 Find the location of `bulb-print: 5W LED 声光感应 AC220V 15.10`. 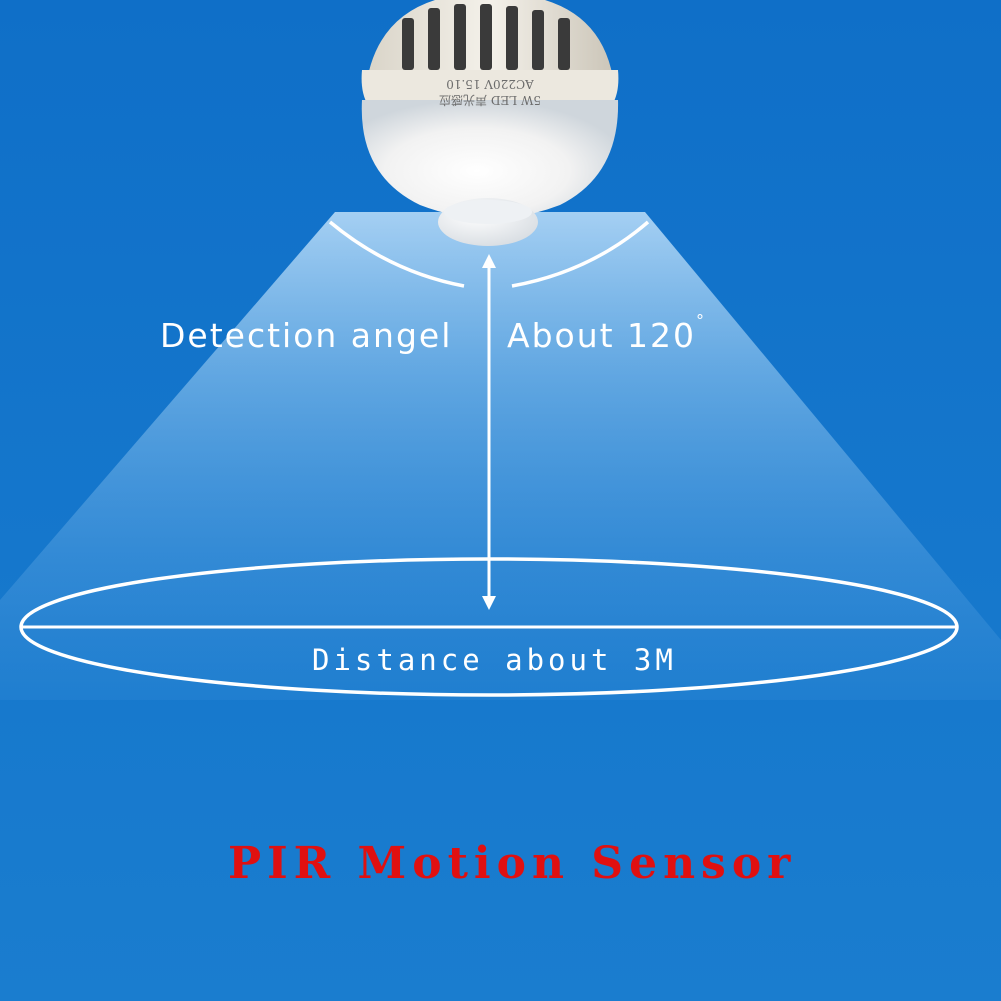

bulb-print: 5W LED 声光感应 AC220V 15.10 is located at coordinates (490, 92).